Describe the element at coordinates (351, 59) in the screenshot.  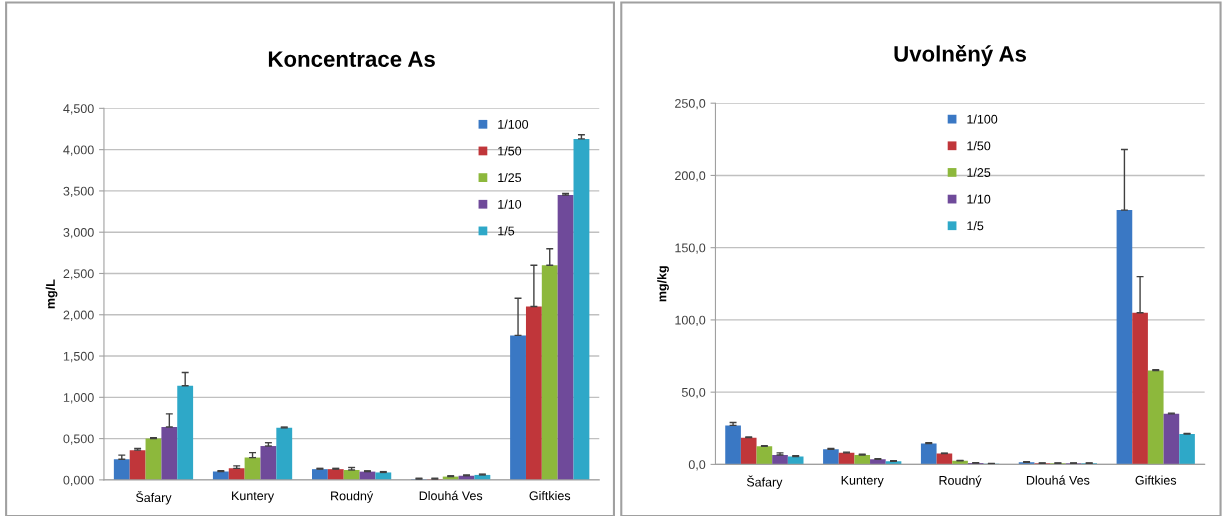
I see `chart-title: Koncentrace As` at that location.